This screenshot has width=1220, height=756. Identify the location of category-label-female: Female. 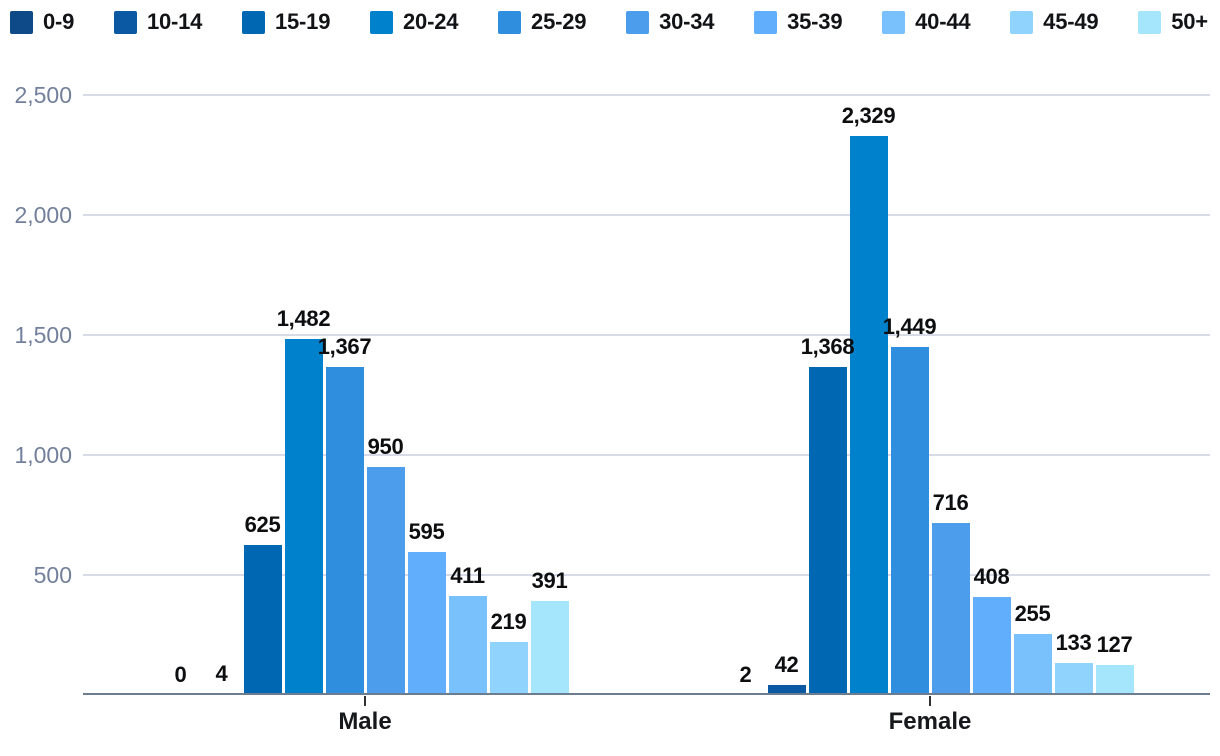
(930, 721).